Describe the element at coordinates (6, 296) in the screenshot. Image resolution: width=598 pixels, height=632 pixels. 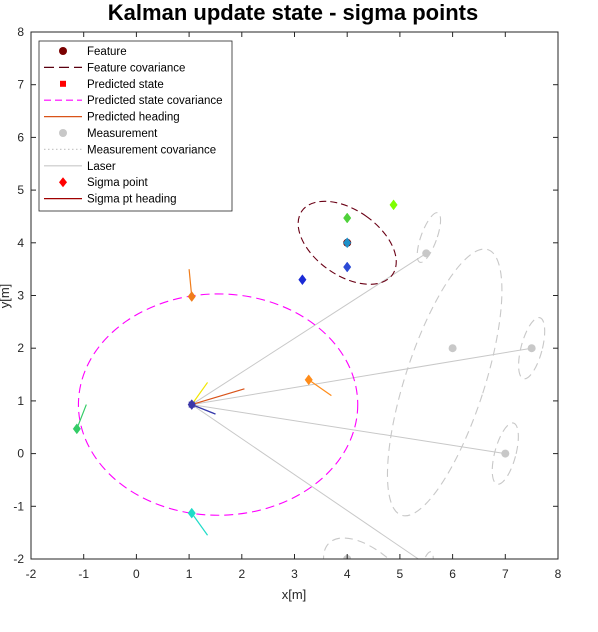
I see `y-axis-label: y[m]` at that location.